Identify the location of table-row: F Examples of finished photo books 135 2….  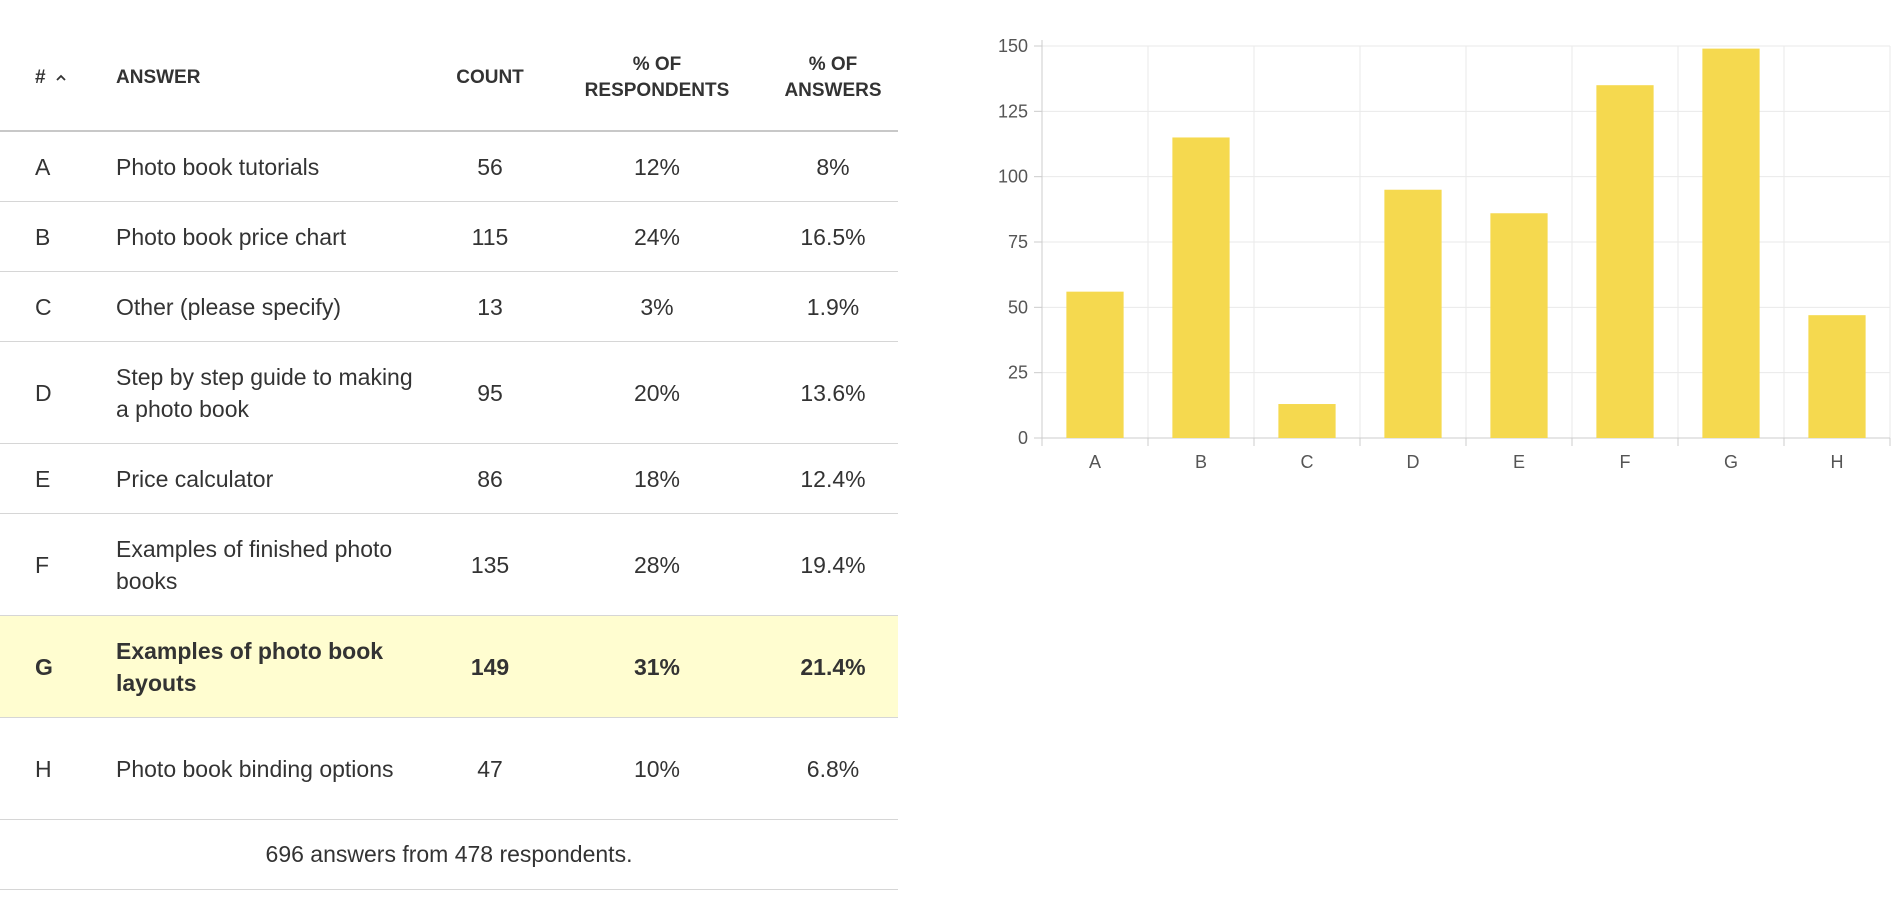
(449, 565).